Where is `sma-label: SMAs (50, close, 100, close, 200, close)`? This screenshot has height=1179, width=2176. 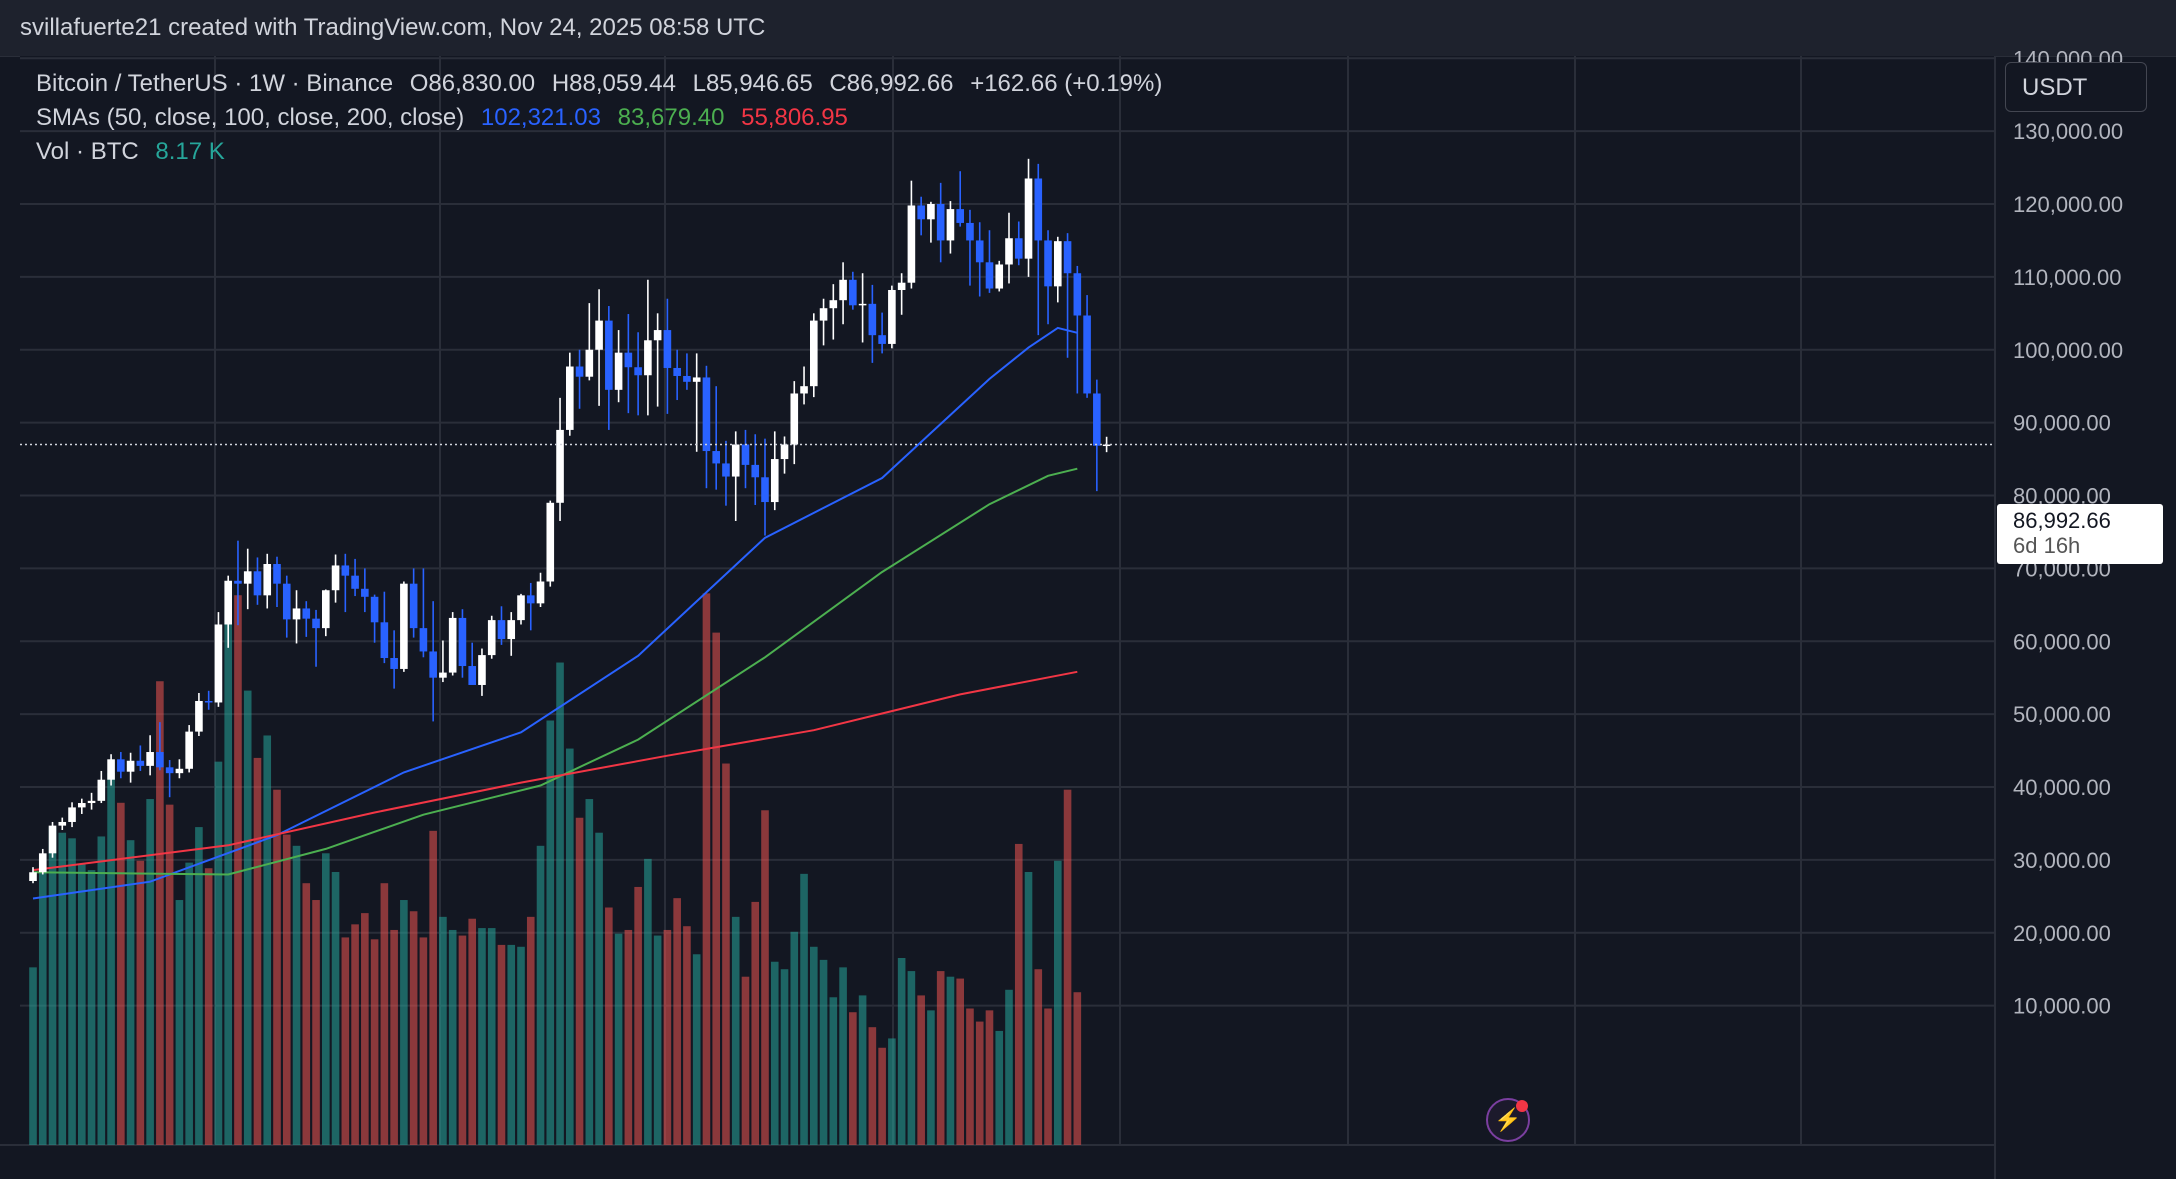
sma-label: SMAs (50, close, 100, close, 200, close) is located at coordinates (250, 117).